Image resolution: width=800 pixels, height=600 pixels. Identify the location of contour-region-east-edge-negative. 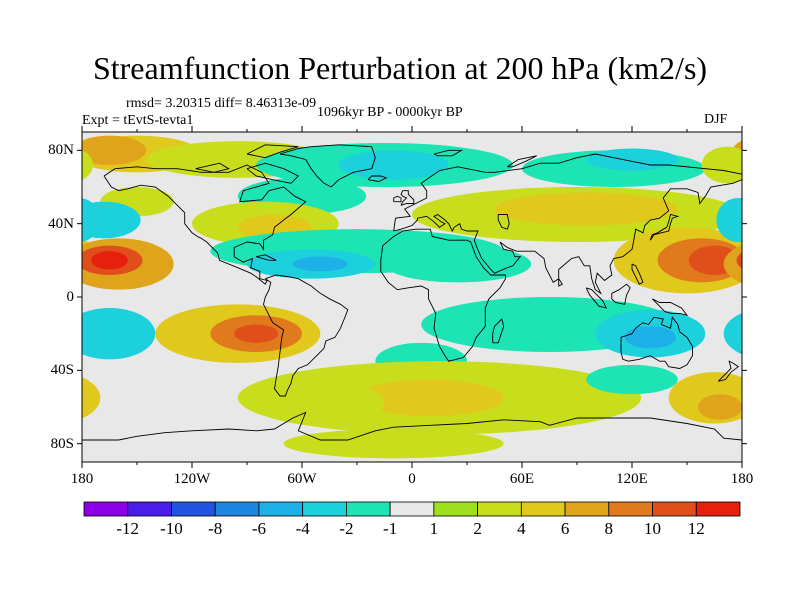
(729, 220).